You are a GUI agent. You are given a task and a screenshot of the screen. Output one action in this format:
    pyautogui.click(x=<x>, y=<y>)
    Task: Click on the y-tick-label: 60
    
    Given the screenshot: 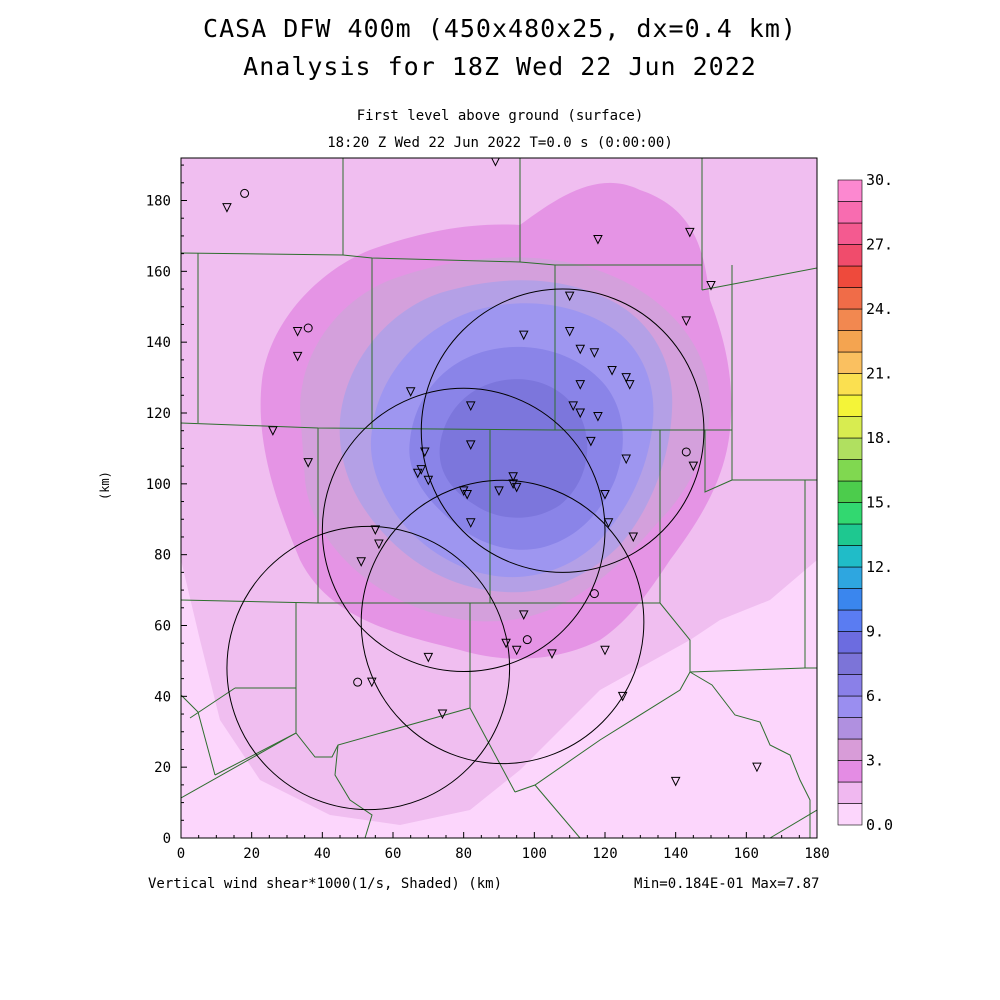 What is the action you would take?
    pyautogui.click(x=162, y=627)
    